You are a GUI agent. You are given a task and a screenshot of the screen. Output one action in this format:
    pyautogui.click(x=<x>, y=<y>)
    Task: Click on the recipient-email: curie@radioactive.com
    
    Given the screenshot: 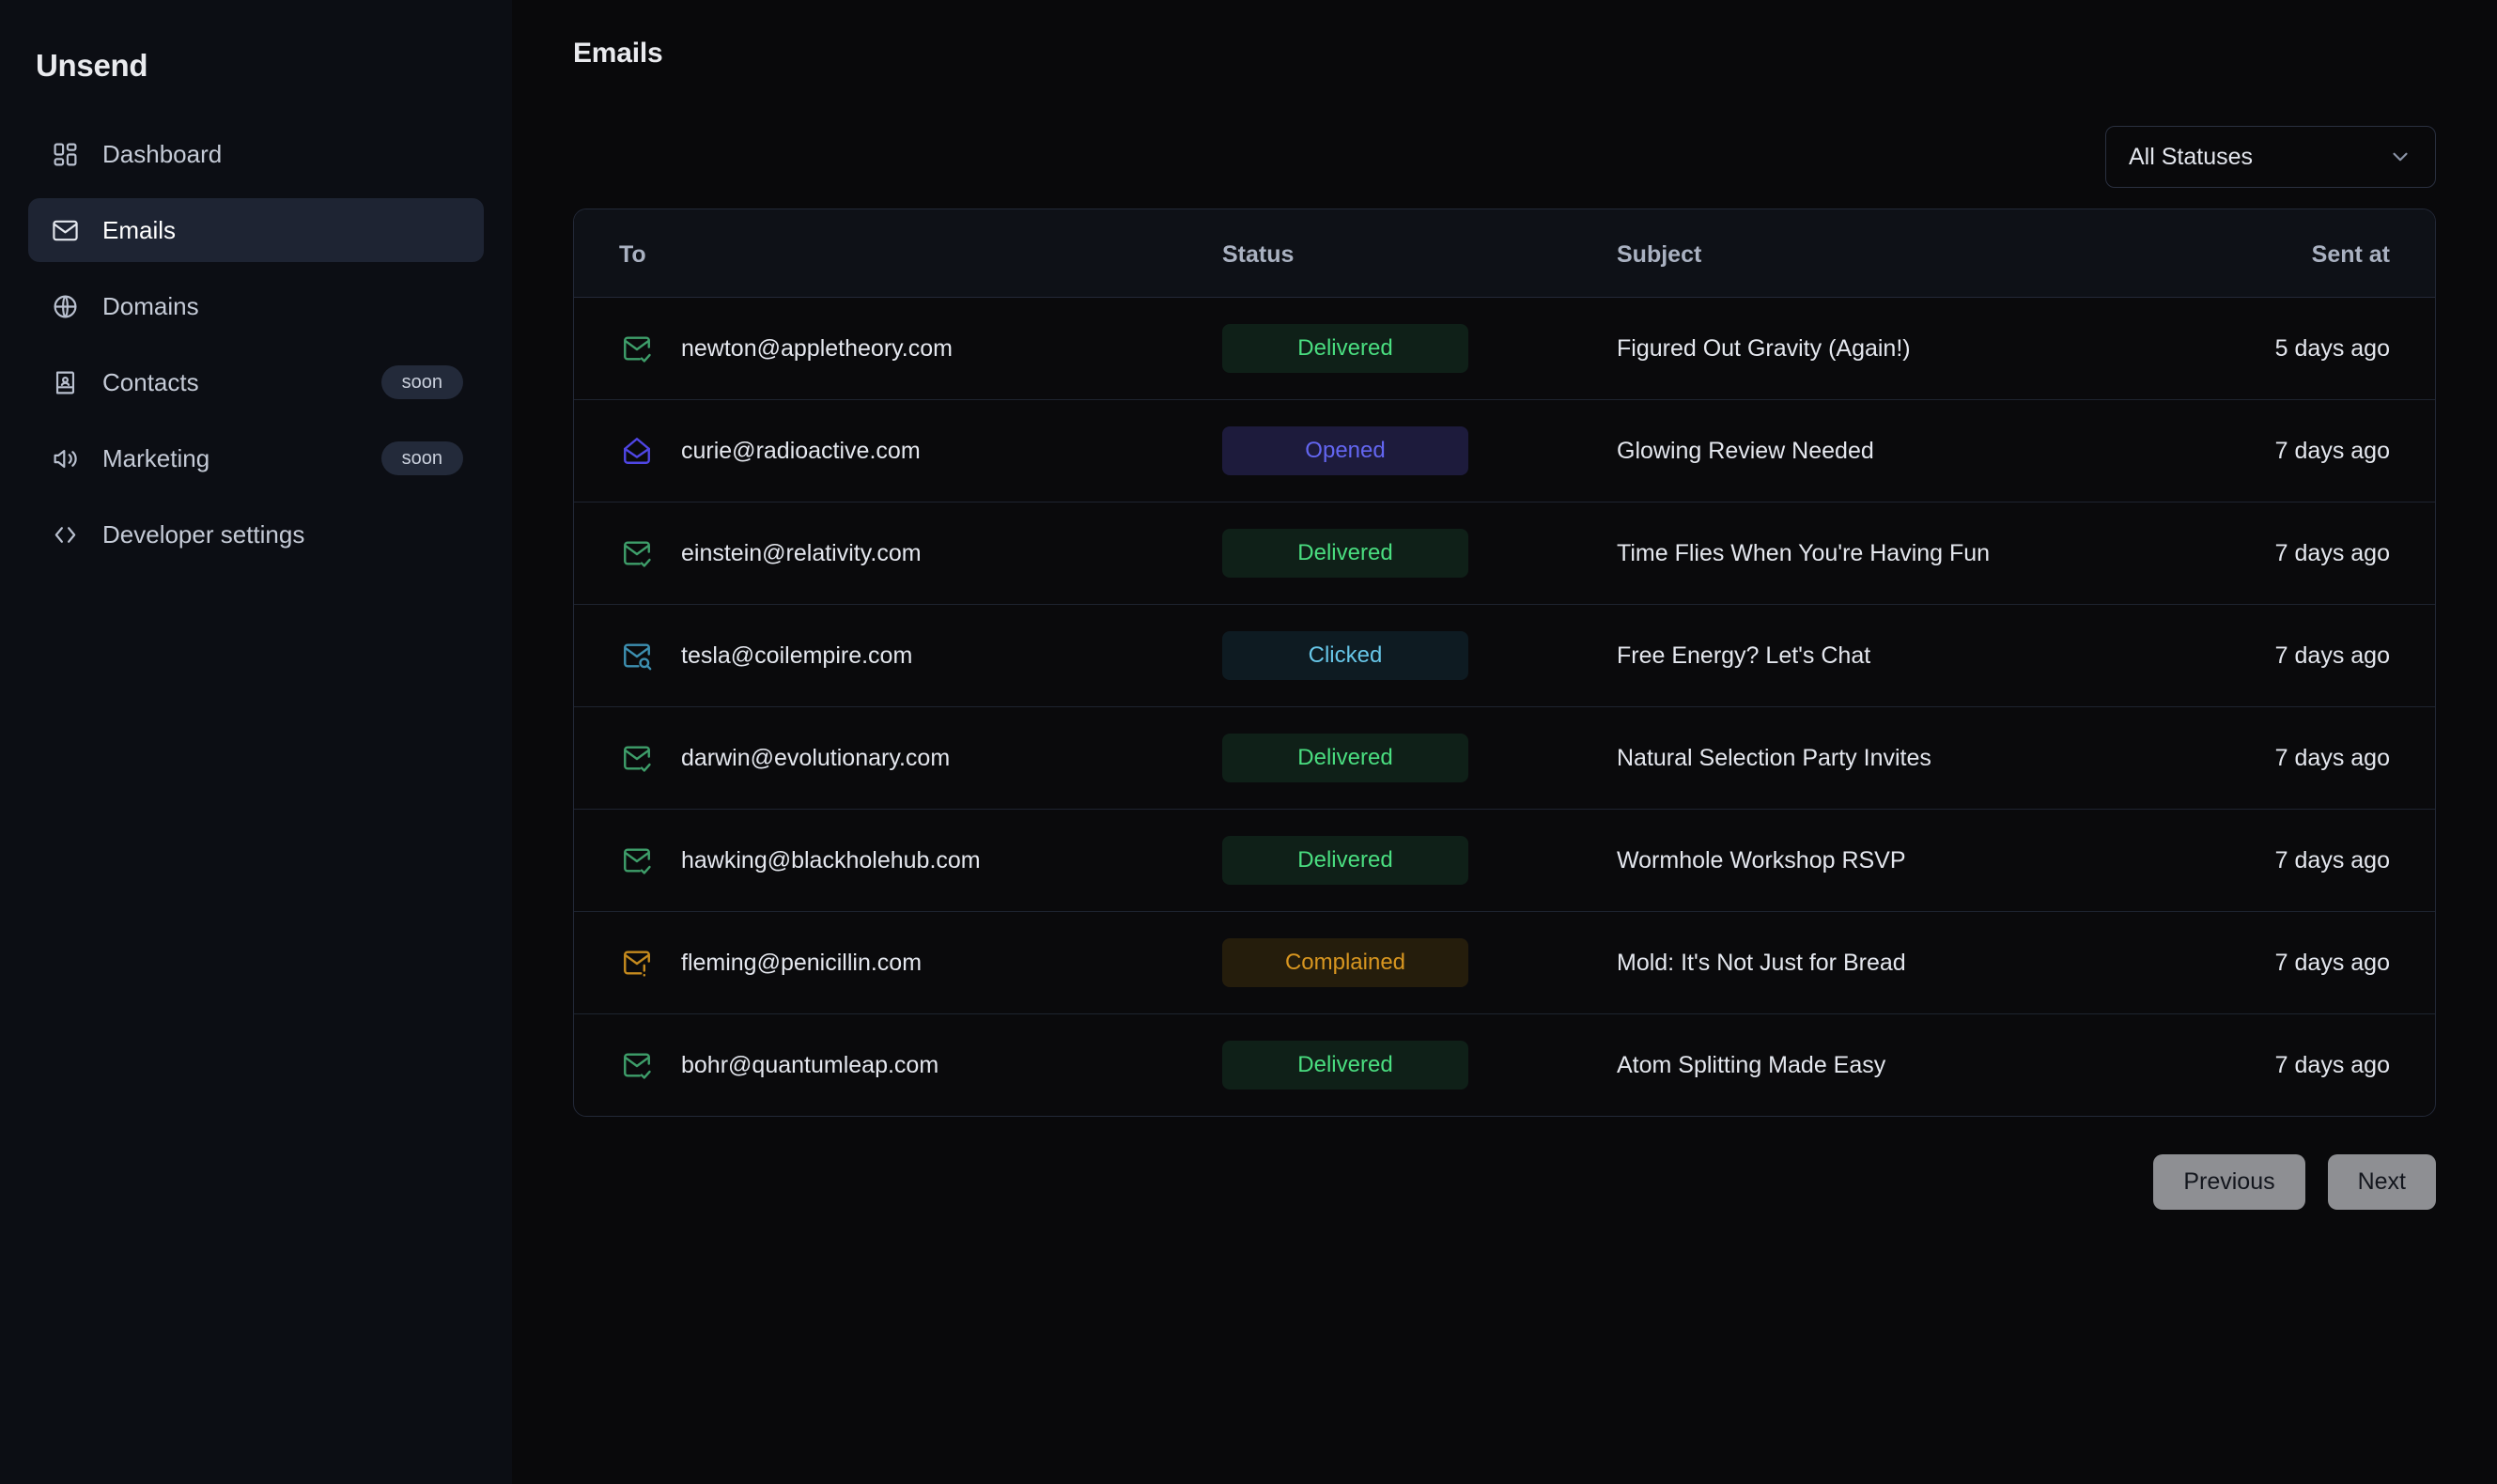 What is the action you would take?
    pyautogui.click(x=801, y=450)
    